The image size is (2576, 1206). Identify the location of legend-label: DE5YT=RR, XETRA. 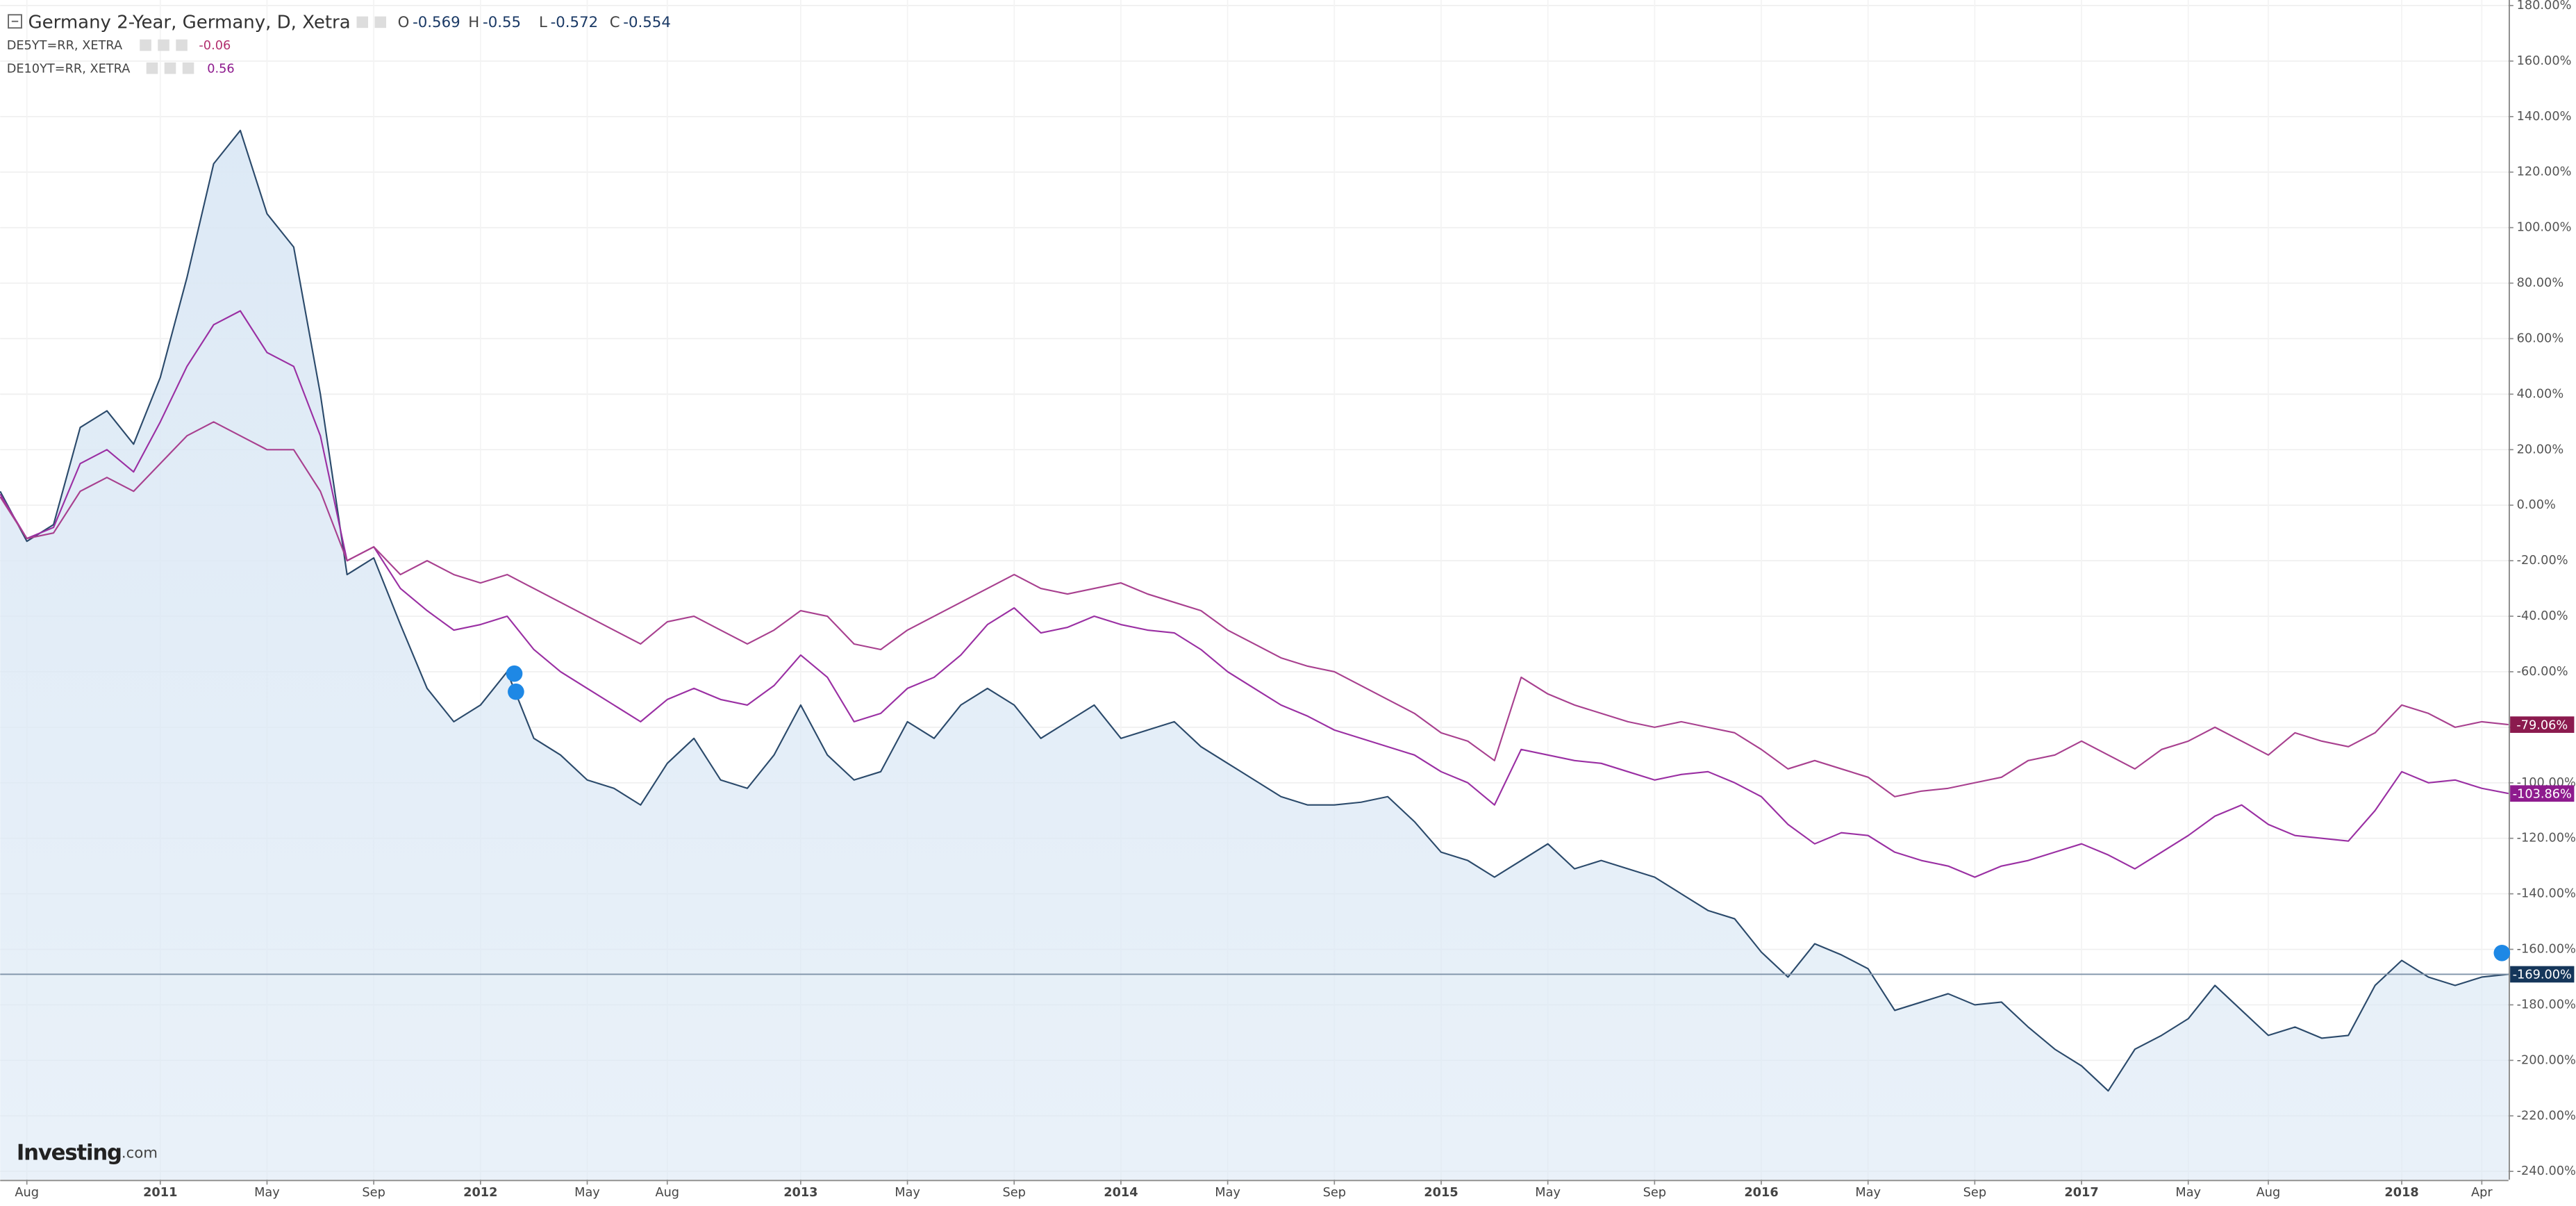
(64, 46).